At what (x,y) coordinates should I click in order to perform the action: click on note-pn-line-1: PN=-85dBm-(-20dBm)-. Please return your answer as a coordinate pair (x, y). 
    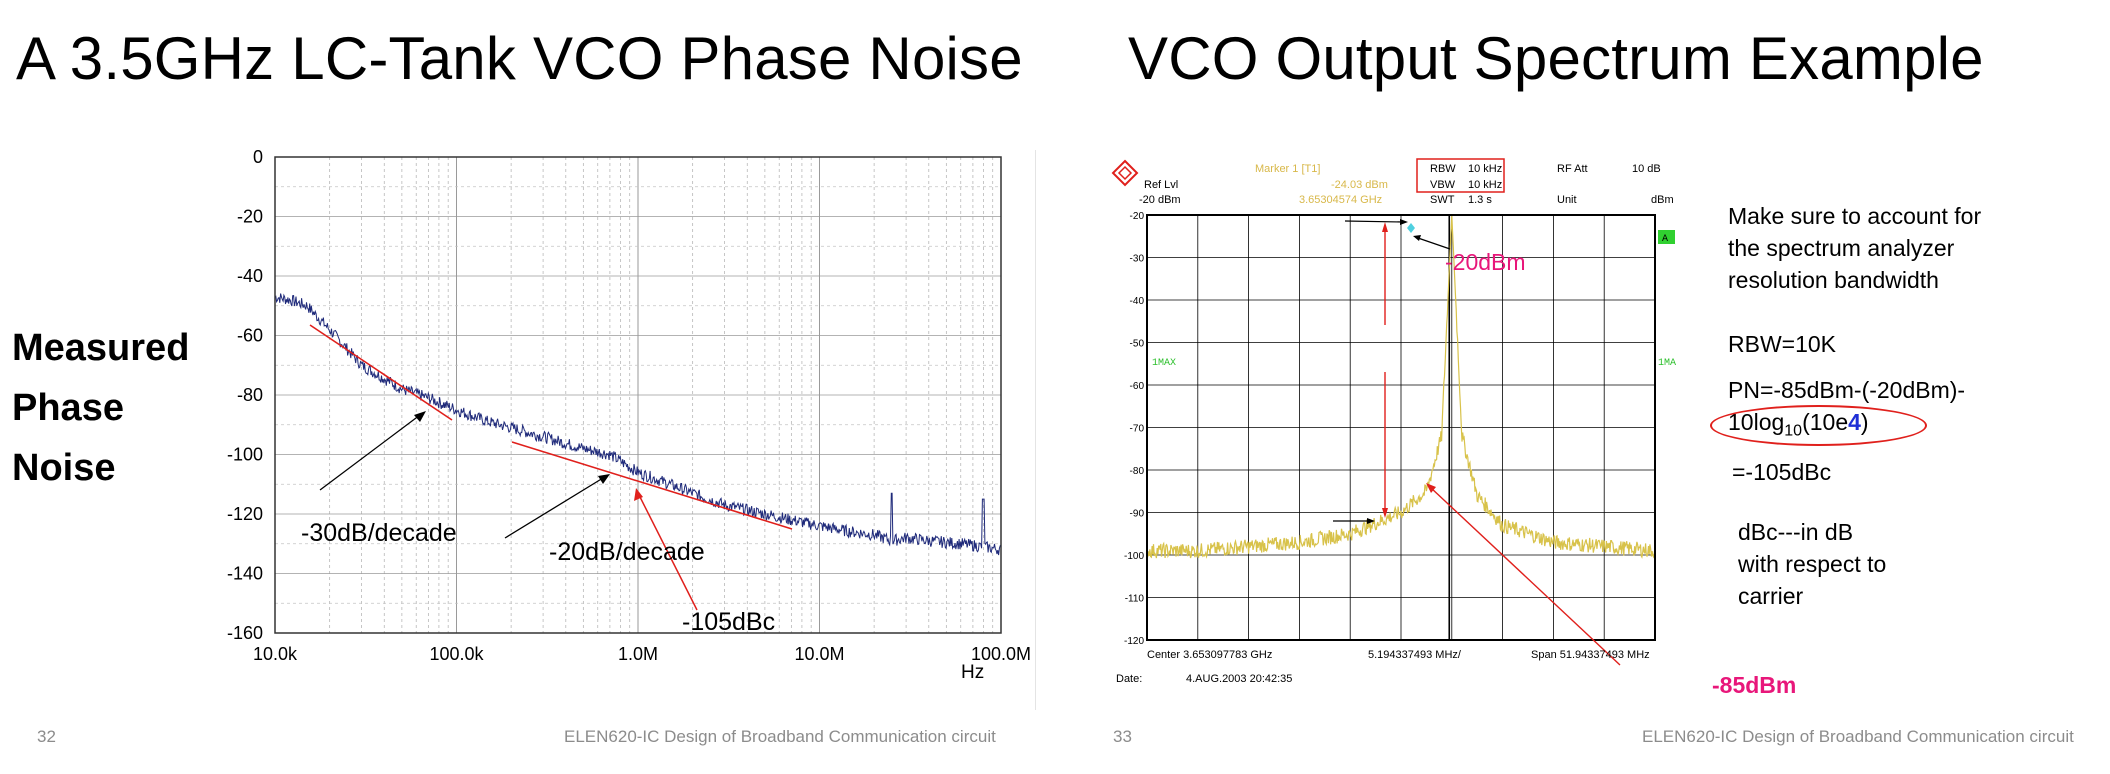
    Looking at the image, I should click on (1847, 390).